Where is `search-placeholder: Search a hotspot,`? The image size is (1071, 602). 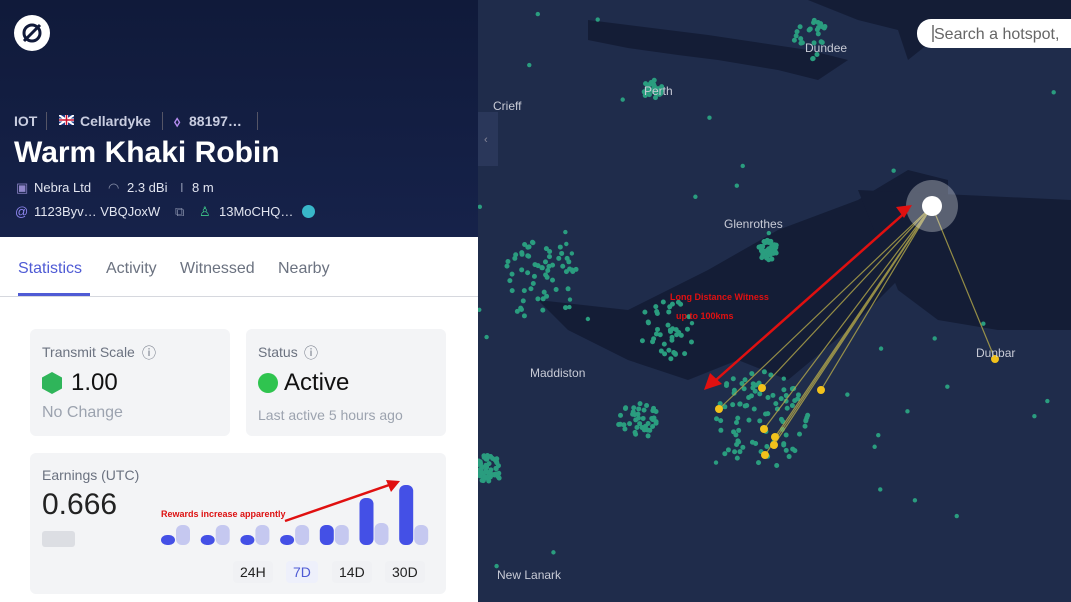
search-placeholder: Search a hotspot, is located at coordinates (996, 34).